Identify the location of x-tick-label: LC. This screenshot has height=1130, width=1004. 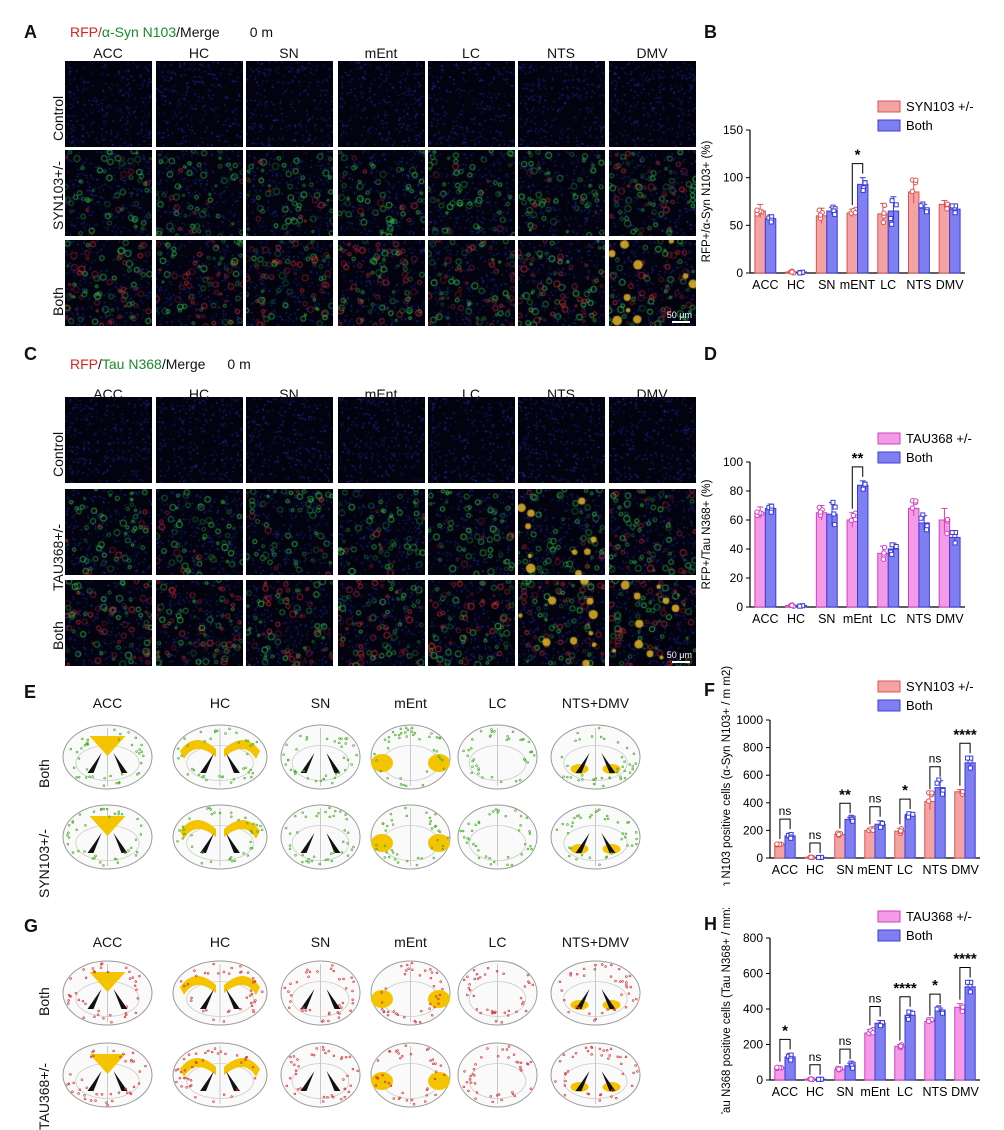
(888, 285).